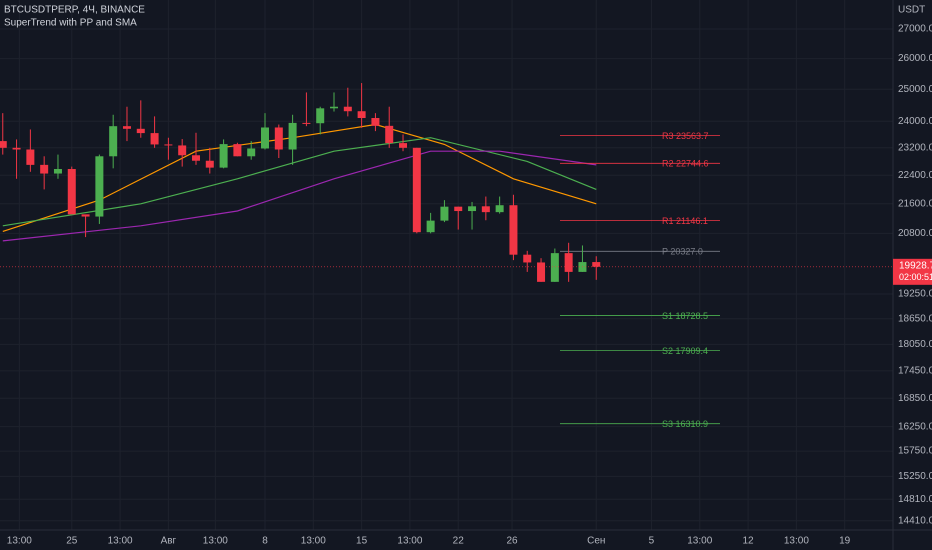 This screenshot has width=932, height=550. I want to click on x-tick-label: Сен, so click(596, 541).